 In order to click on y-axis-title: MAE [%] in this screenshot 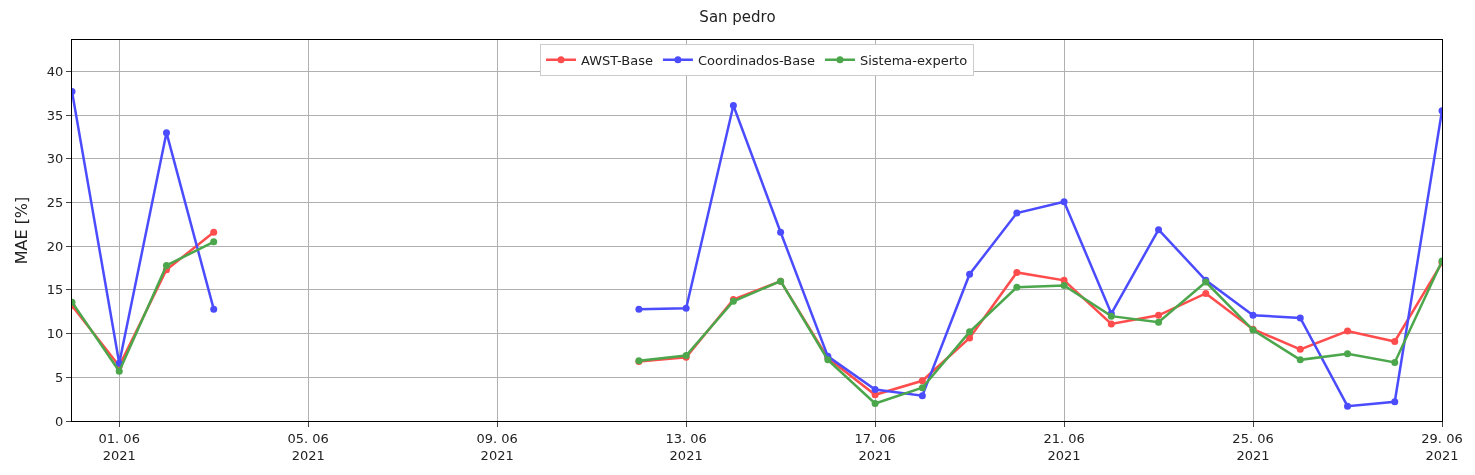, I will do `click(21, 230)`.